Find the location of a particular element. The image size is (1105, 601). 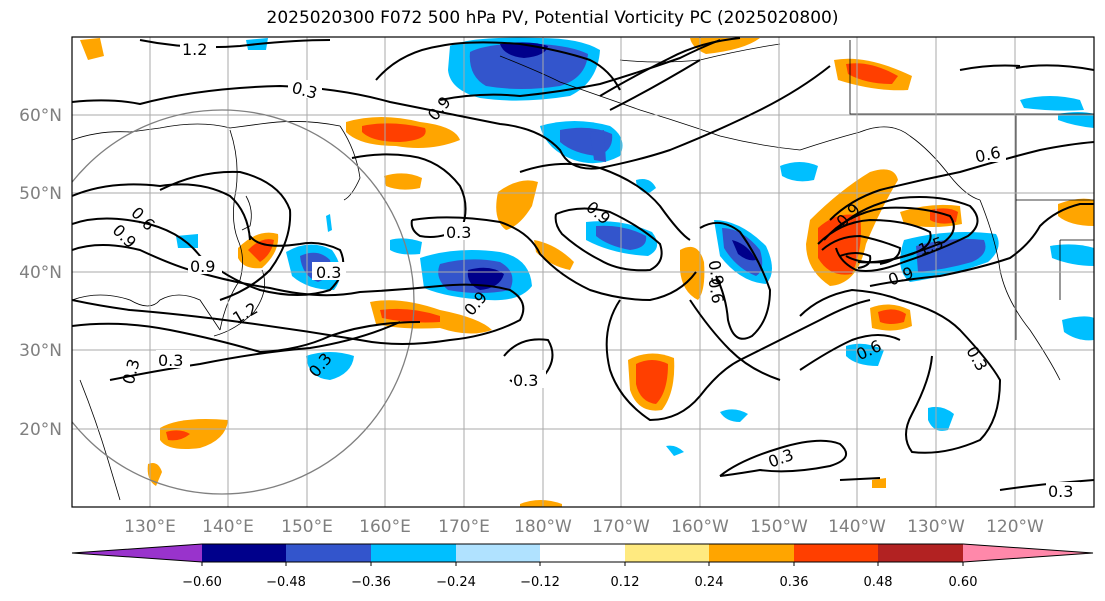

lon-tick-label: 130°W is located at coordinates (936, 527).